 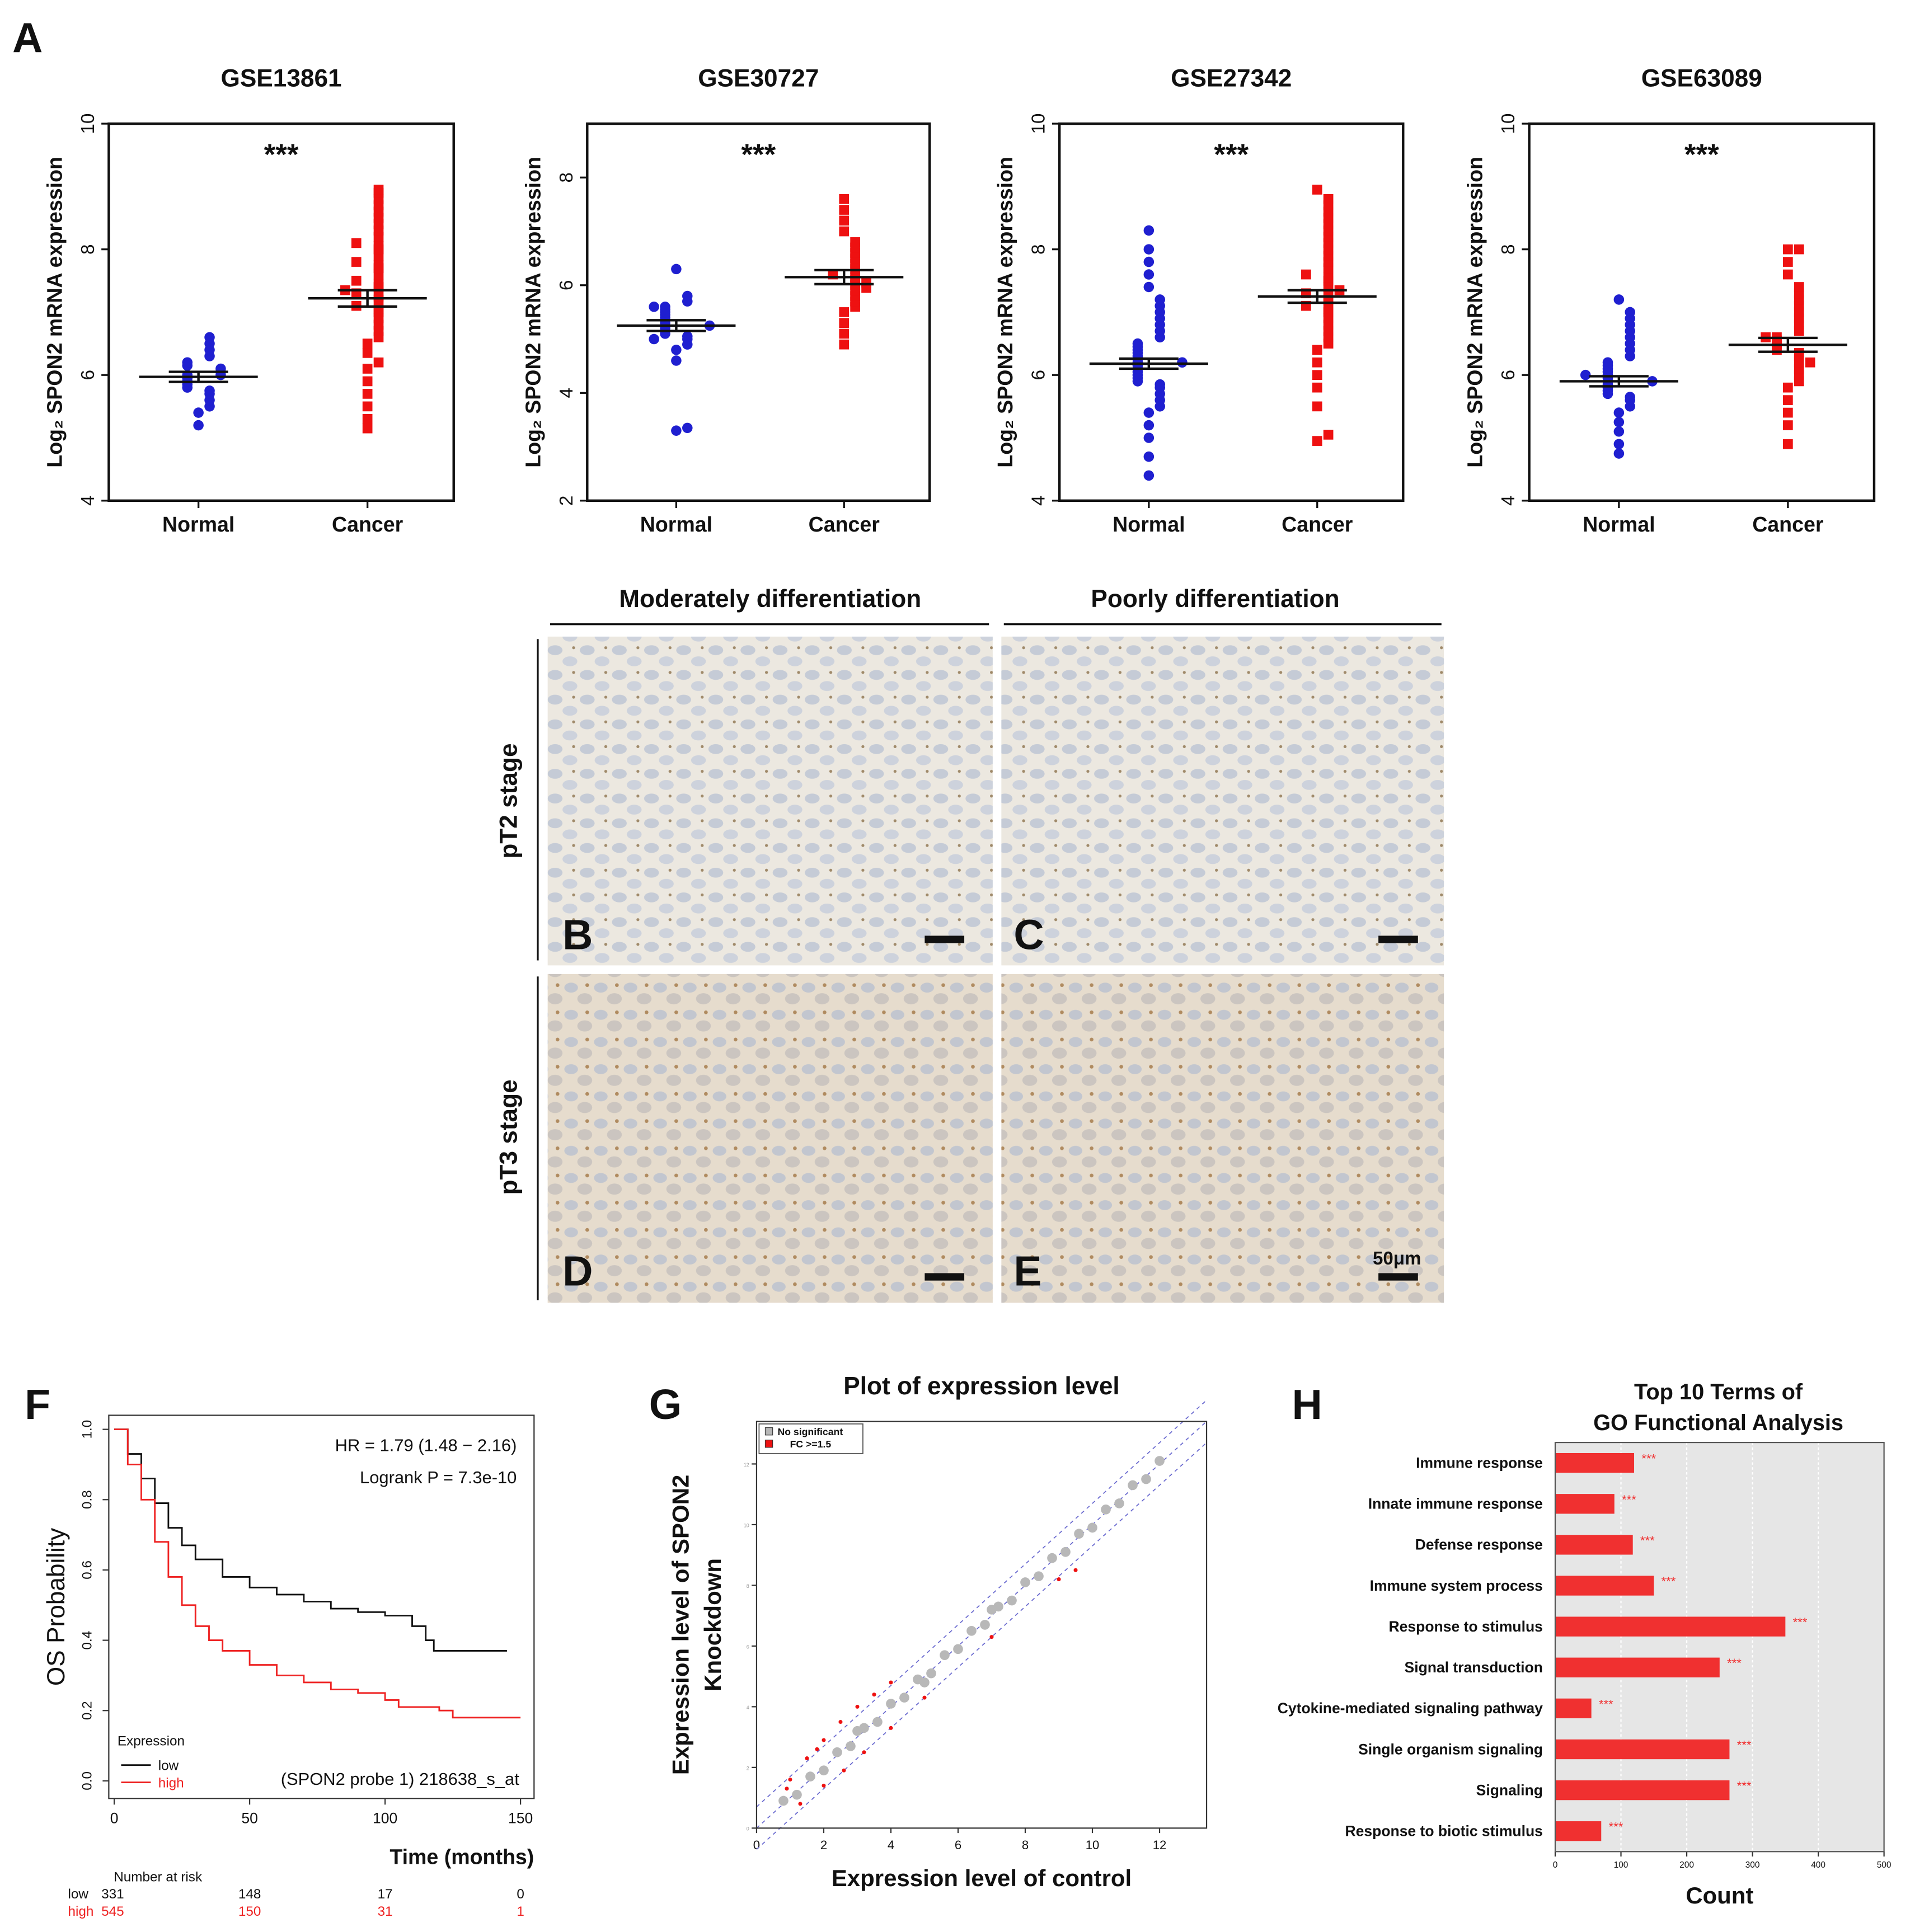 What do you see at coordinates (520, 1817) in the screenshot?
I see `x-tick-label: 150` at bounding box center [520, 1817].